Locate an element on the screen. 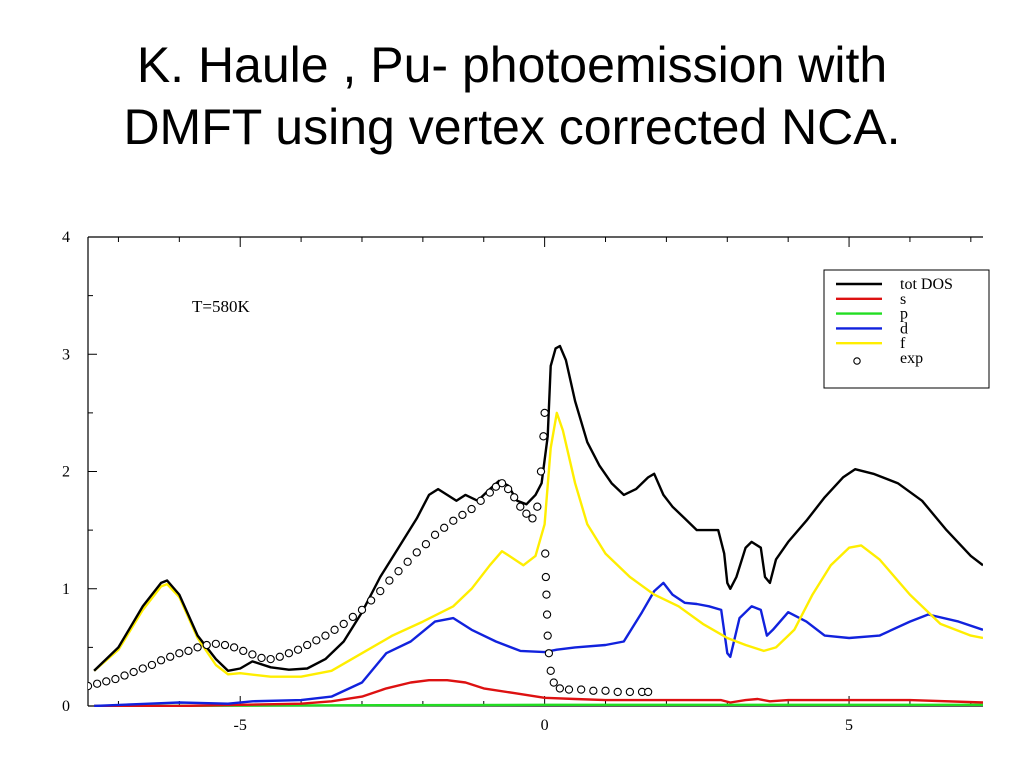  y-tick-label: 0 is located at coordinates (66, 706).